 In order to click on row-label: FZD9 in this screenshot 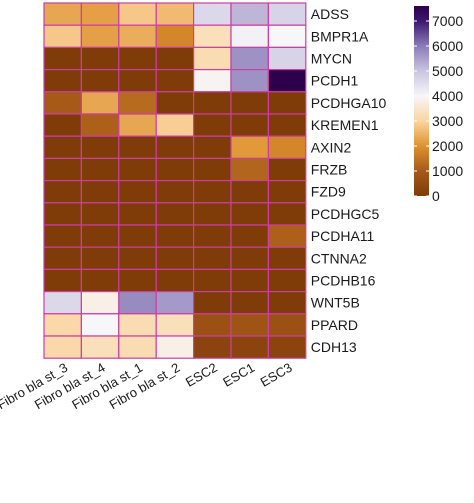, I will do `click(328, 192)`.